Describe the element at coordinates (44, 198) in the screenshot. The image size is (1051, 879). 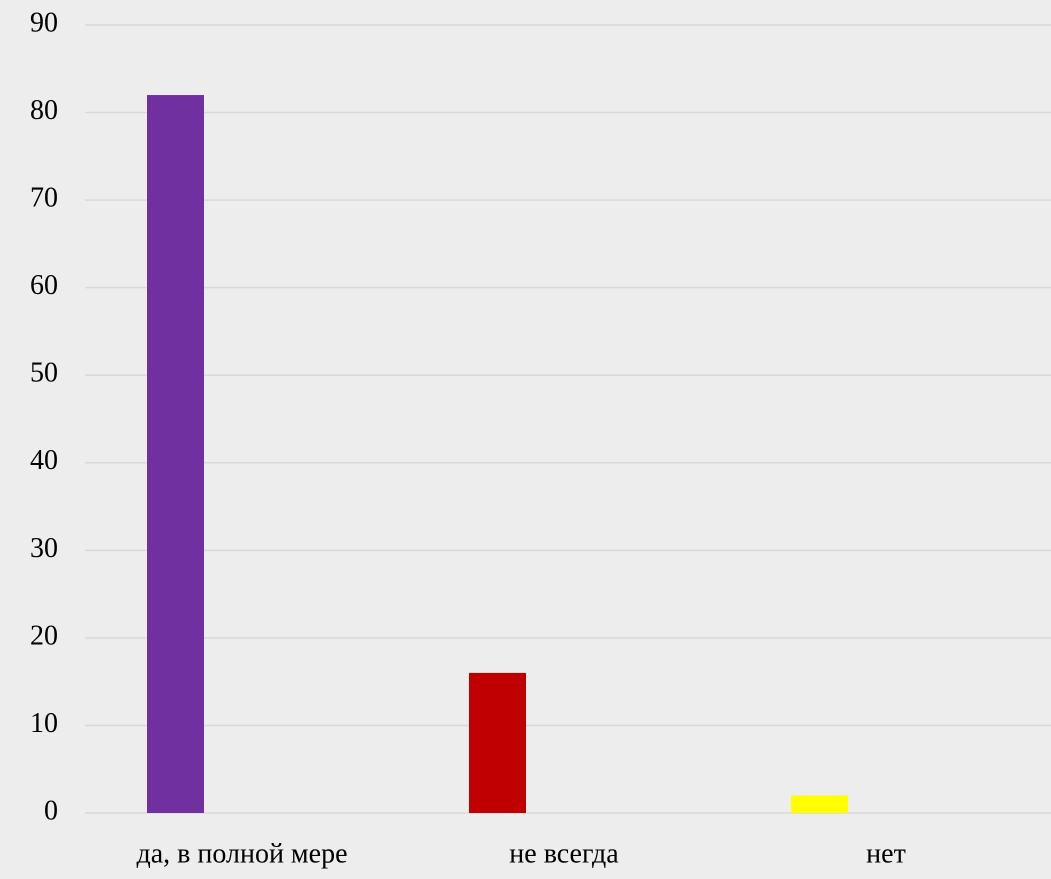
I see `y-tick-label: 70` at that location.